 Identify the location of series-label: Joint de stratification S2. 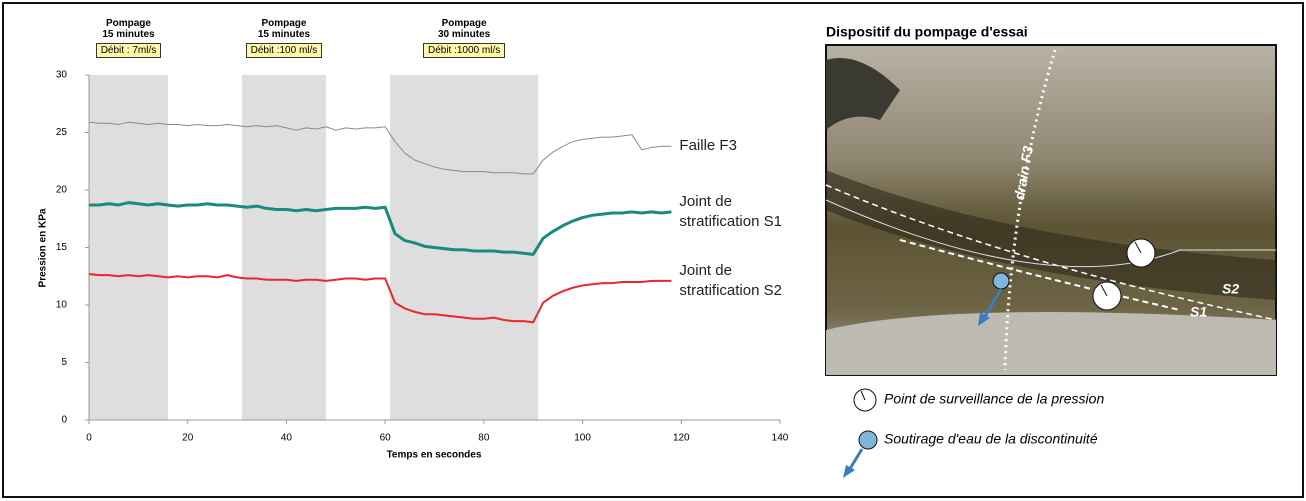
(730, 280).